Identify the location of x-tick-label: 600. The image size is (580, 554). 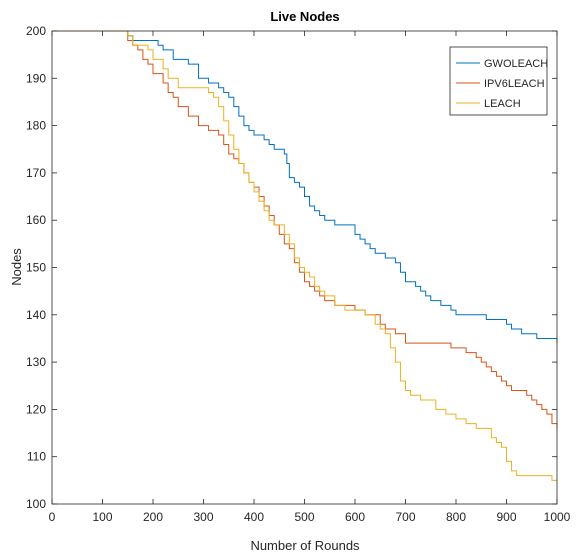
(355, 517).